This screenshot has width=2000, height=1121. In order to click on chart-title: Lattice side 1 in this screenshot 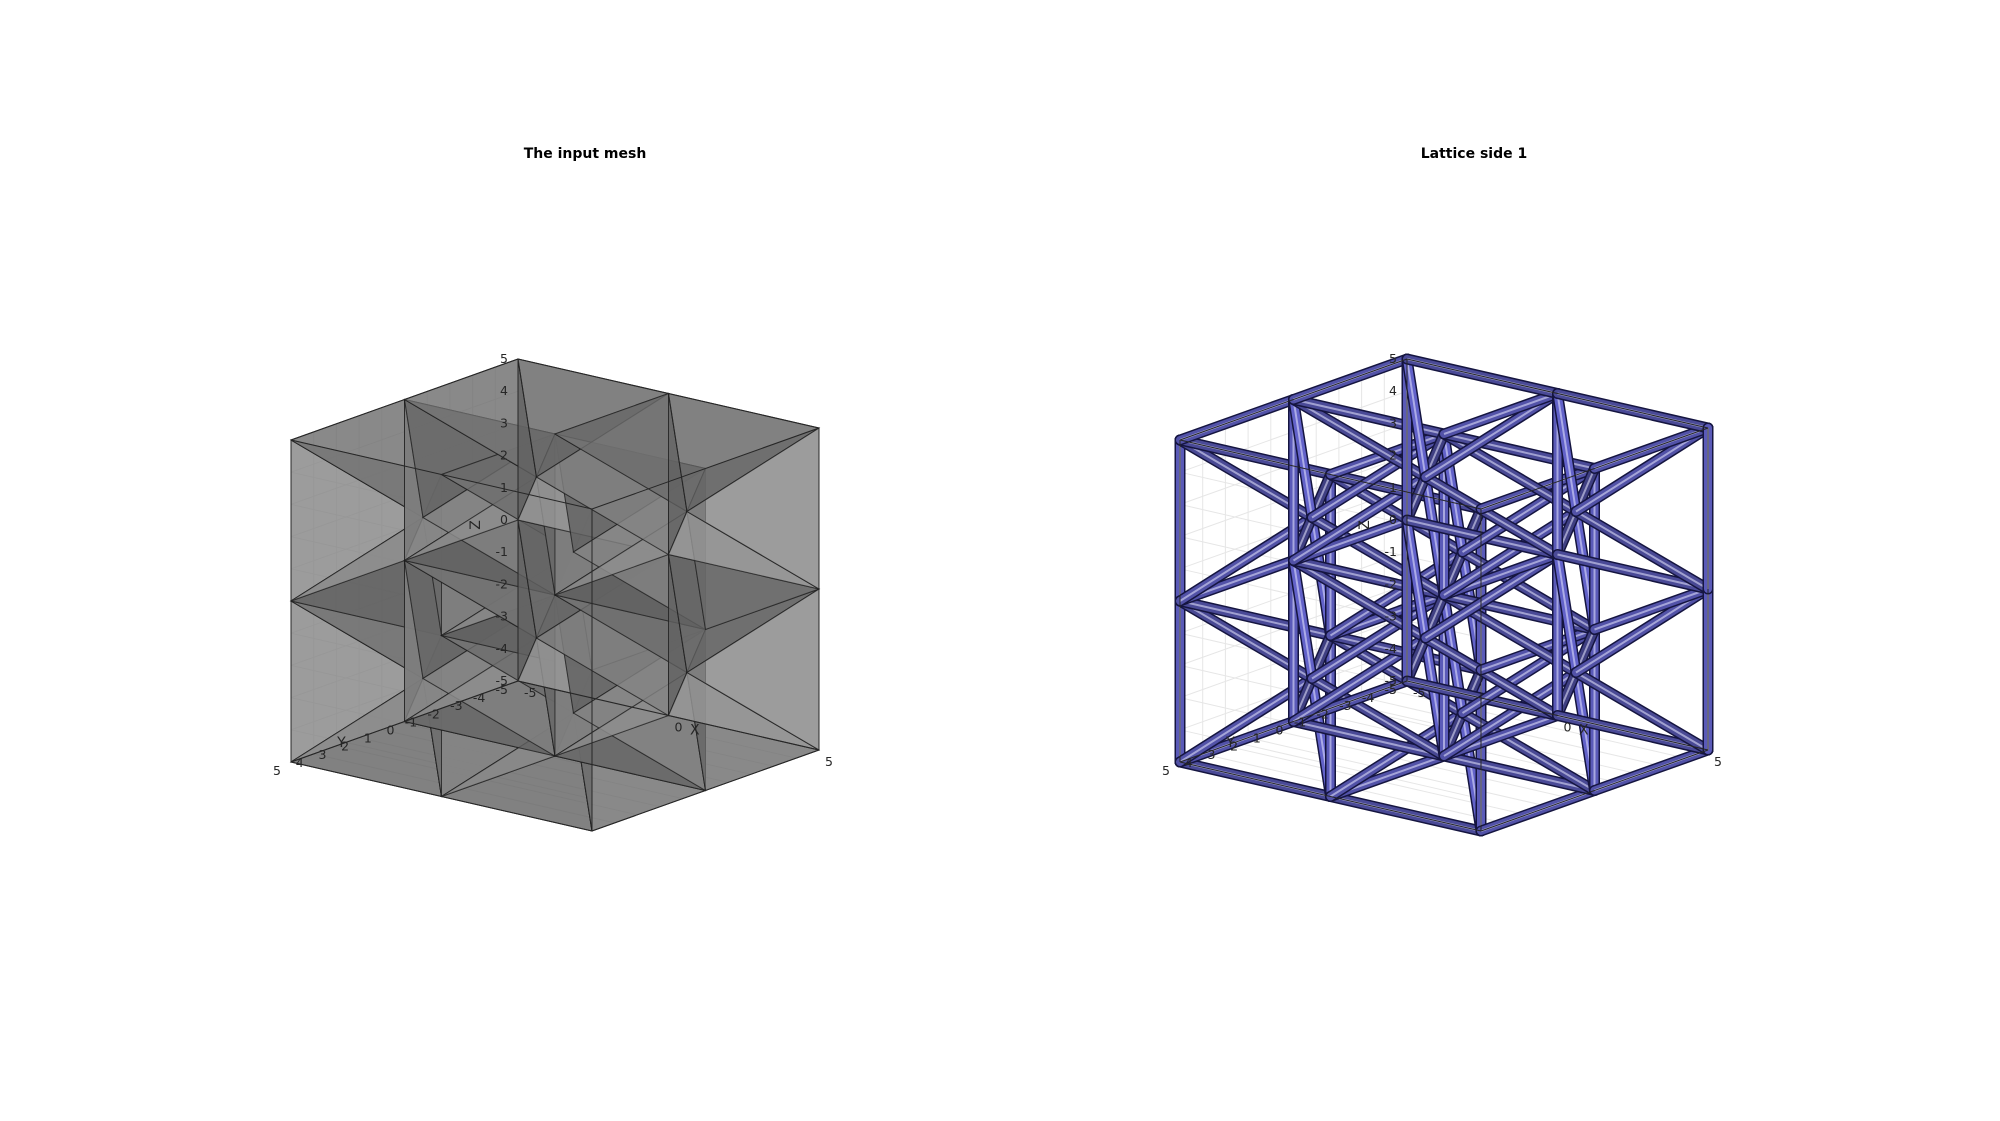, I will do `click(1474, 154)`.